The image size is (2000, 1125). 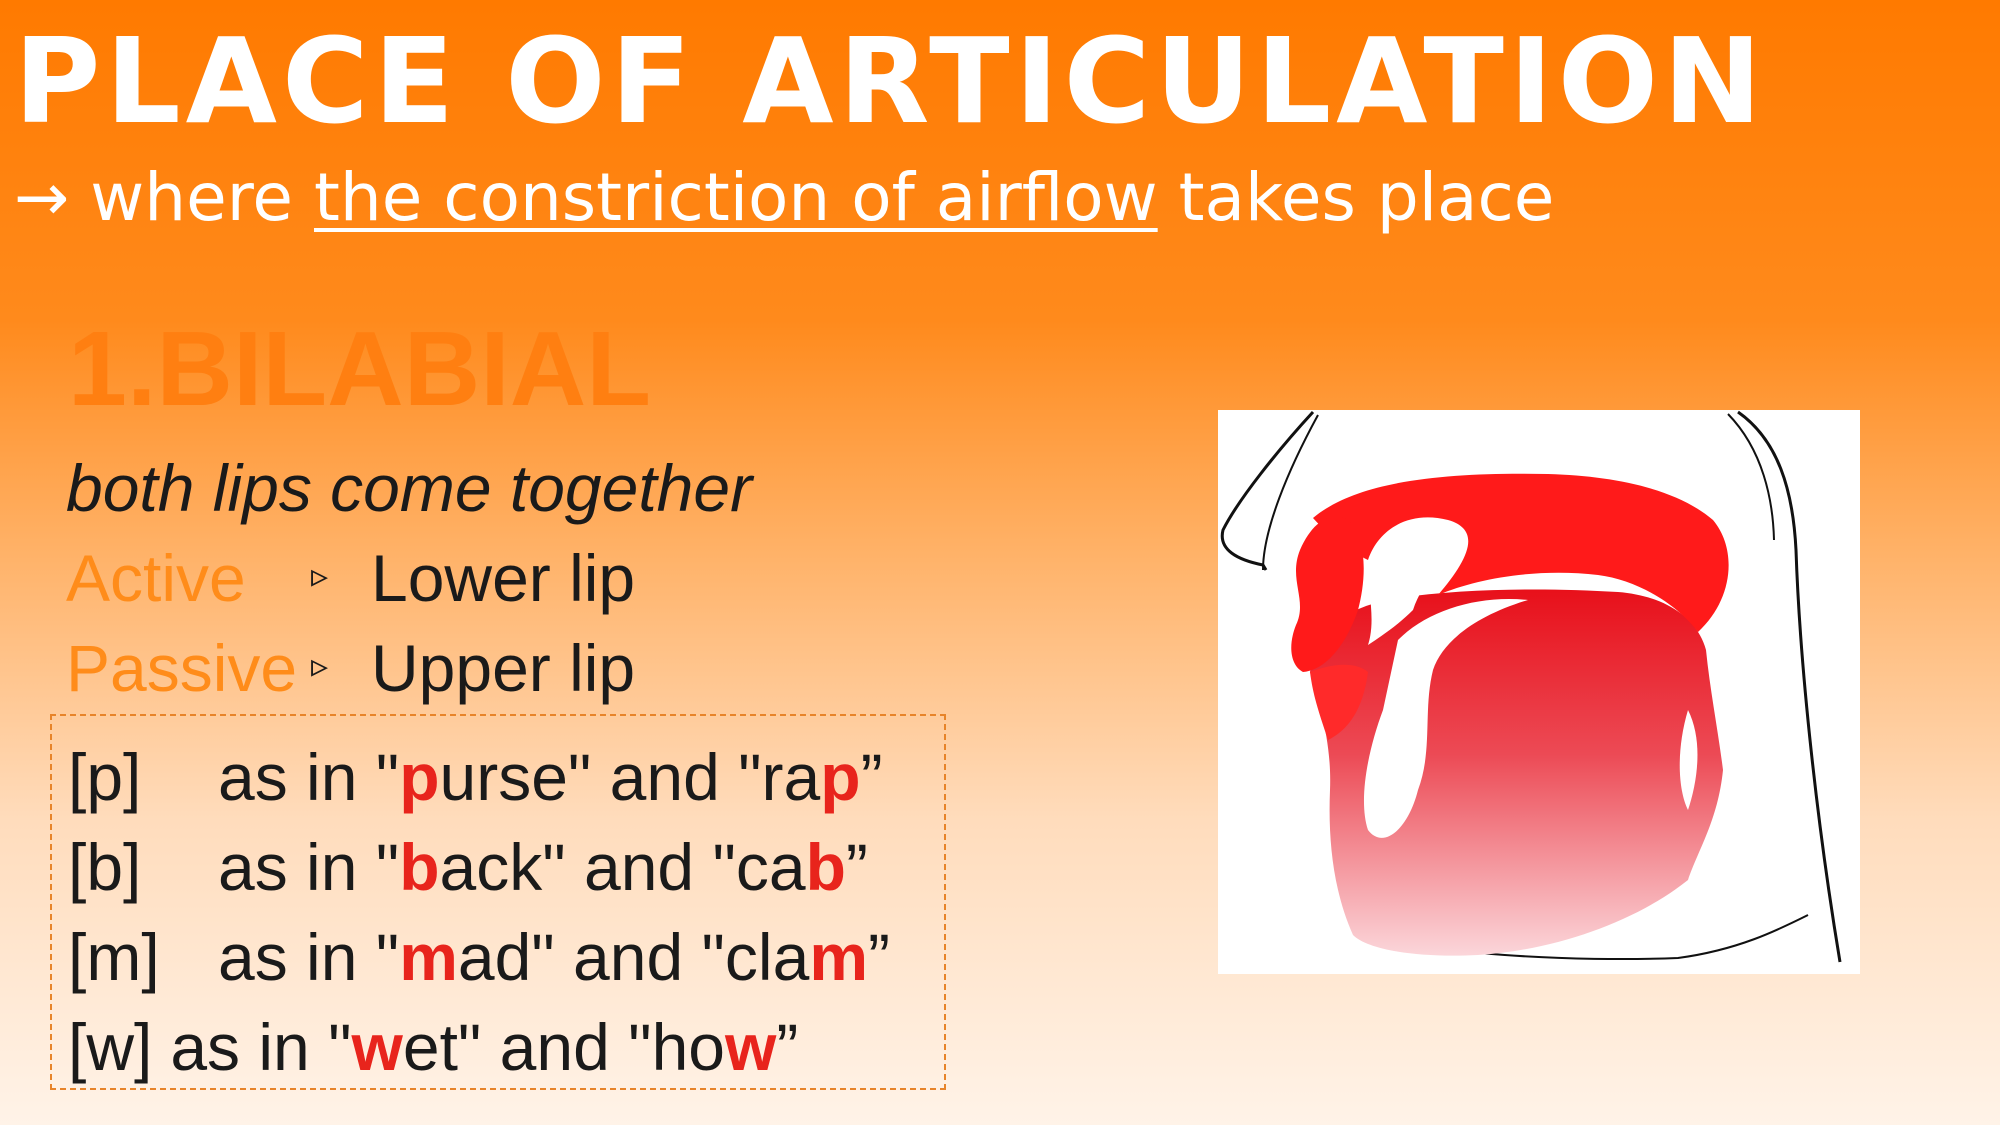 I want to click on subtitle-pre: where, so click(x=192, y=197).